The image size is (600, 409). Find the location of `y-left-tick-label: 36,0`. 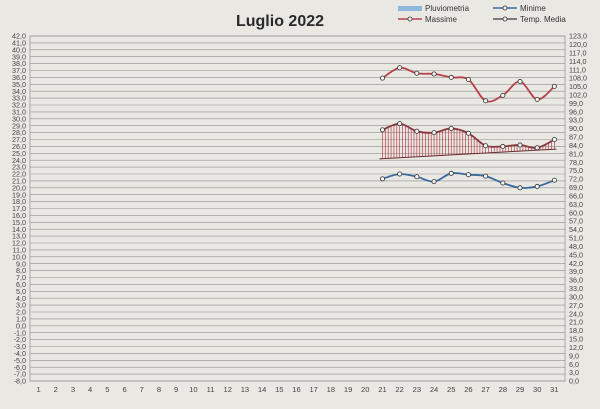

y-left-tick-label: 36,0 is located at coordinates (19, 77).